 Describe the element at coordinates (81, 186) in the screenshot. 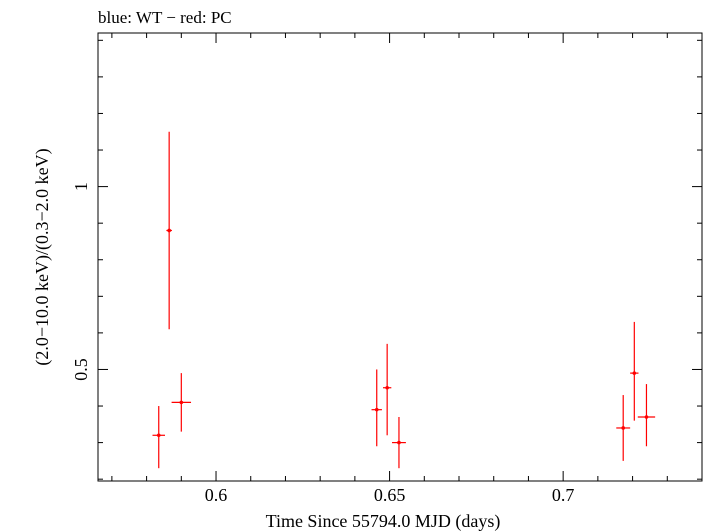

I see `y-tick-label: 1` at that location.